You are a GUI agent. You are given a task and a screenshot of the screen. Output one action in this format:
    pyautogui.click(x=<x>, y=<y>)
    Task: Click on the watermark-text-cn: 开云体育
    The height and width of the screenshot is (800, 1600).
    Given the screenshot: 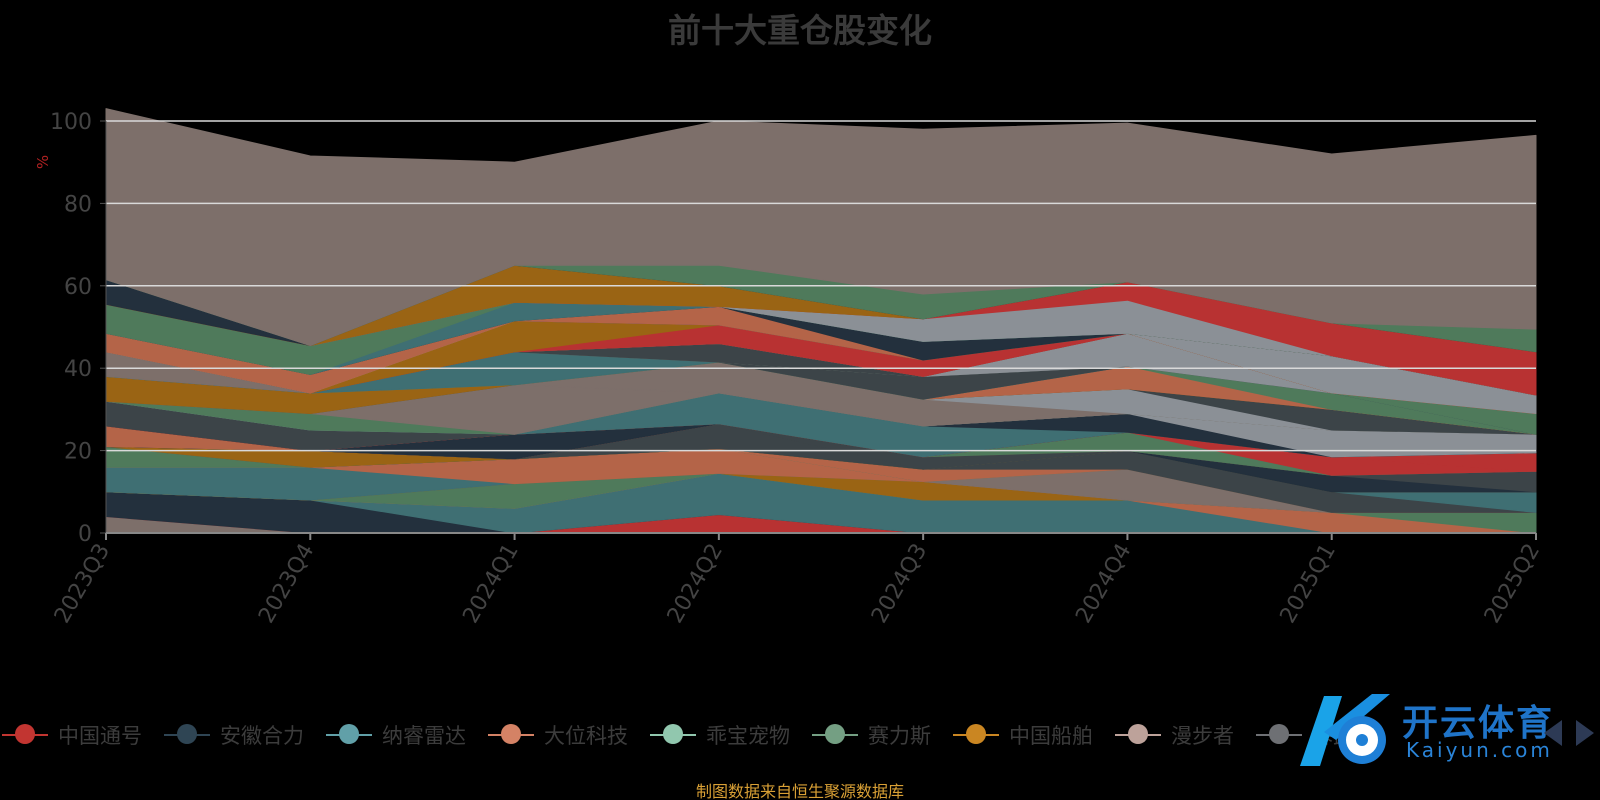 What is the action you would take?
    pyautogui.click(x=1478, y=723)
    